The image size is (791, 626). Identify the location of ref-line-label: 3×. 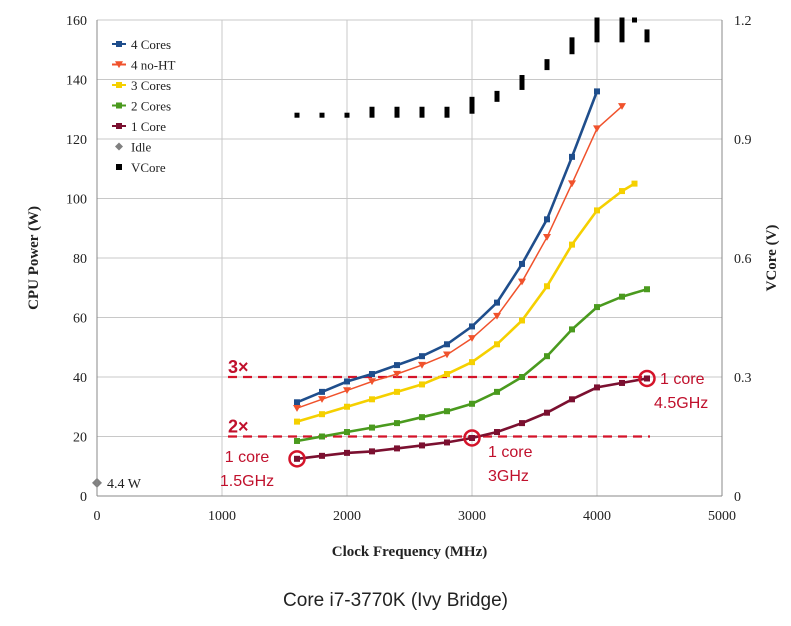
(238, 367).